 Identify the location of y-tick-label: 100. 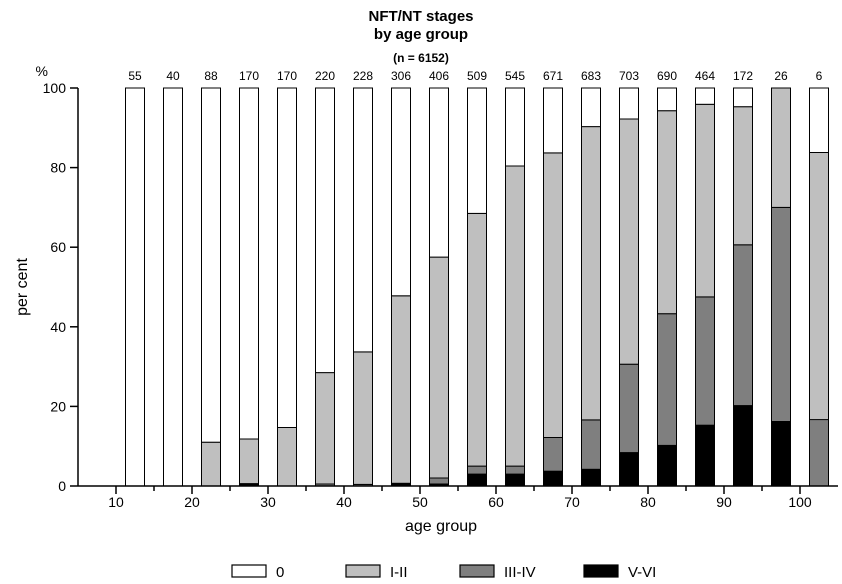
(55, 88).